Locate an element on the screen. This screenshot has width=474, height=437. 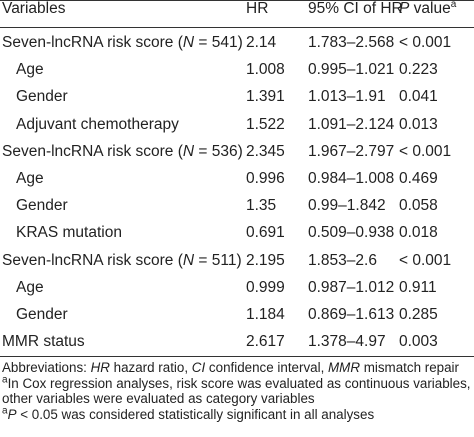
header-p-rest: value is located at coordinates (430, 8).